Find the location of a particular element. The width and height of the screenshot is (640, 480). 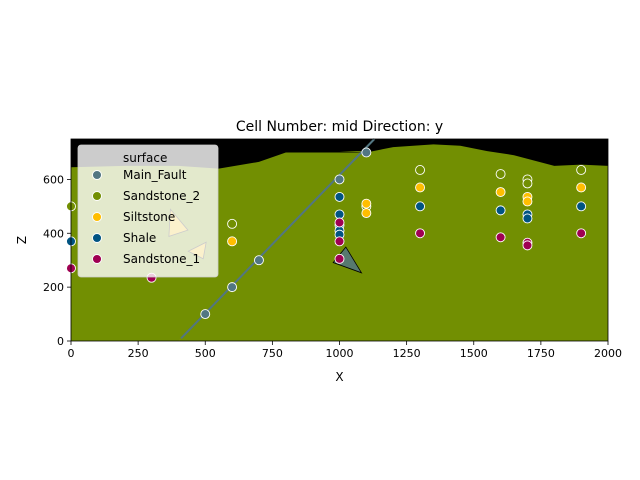

legend-label-shale: Shale is located at coordinates (139, 238).